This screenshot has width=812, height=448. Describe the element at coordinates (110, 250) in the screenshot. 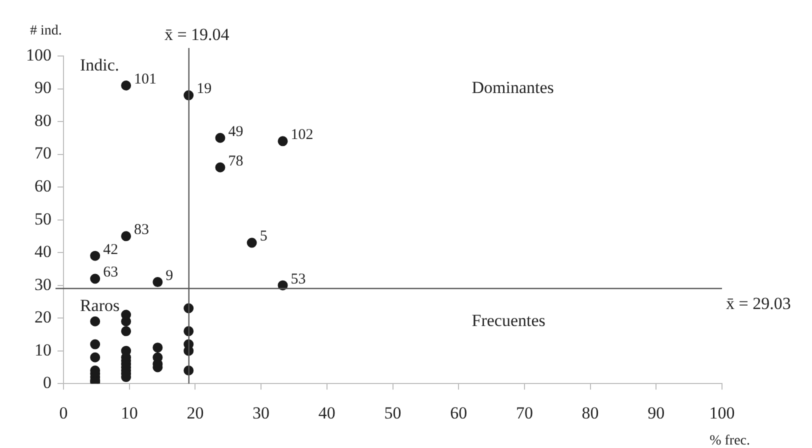

I see `annotation: 42` at that location.